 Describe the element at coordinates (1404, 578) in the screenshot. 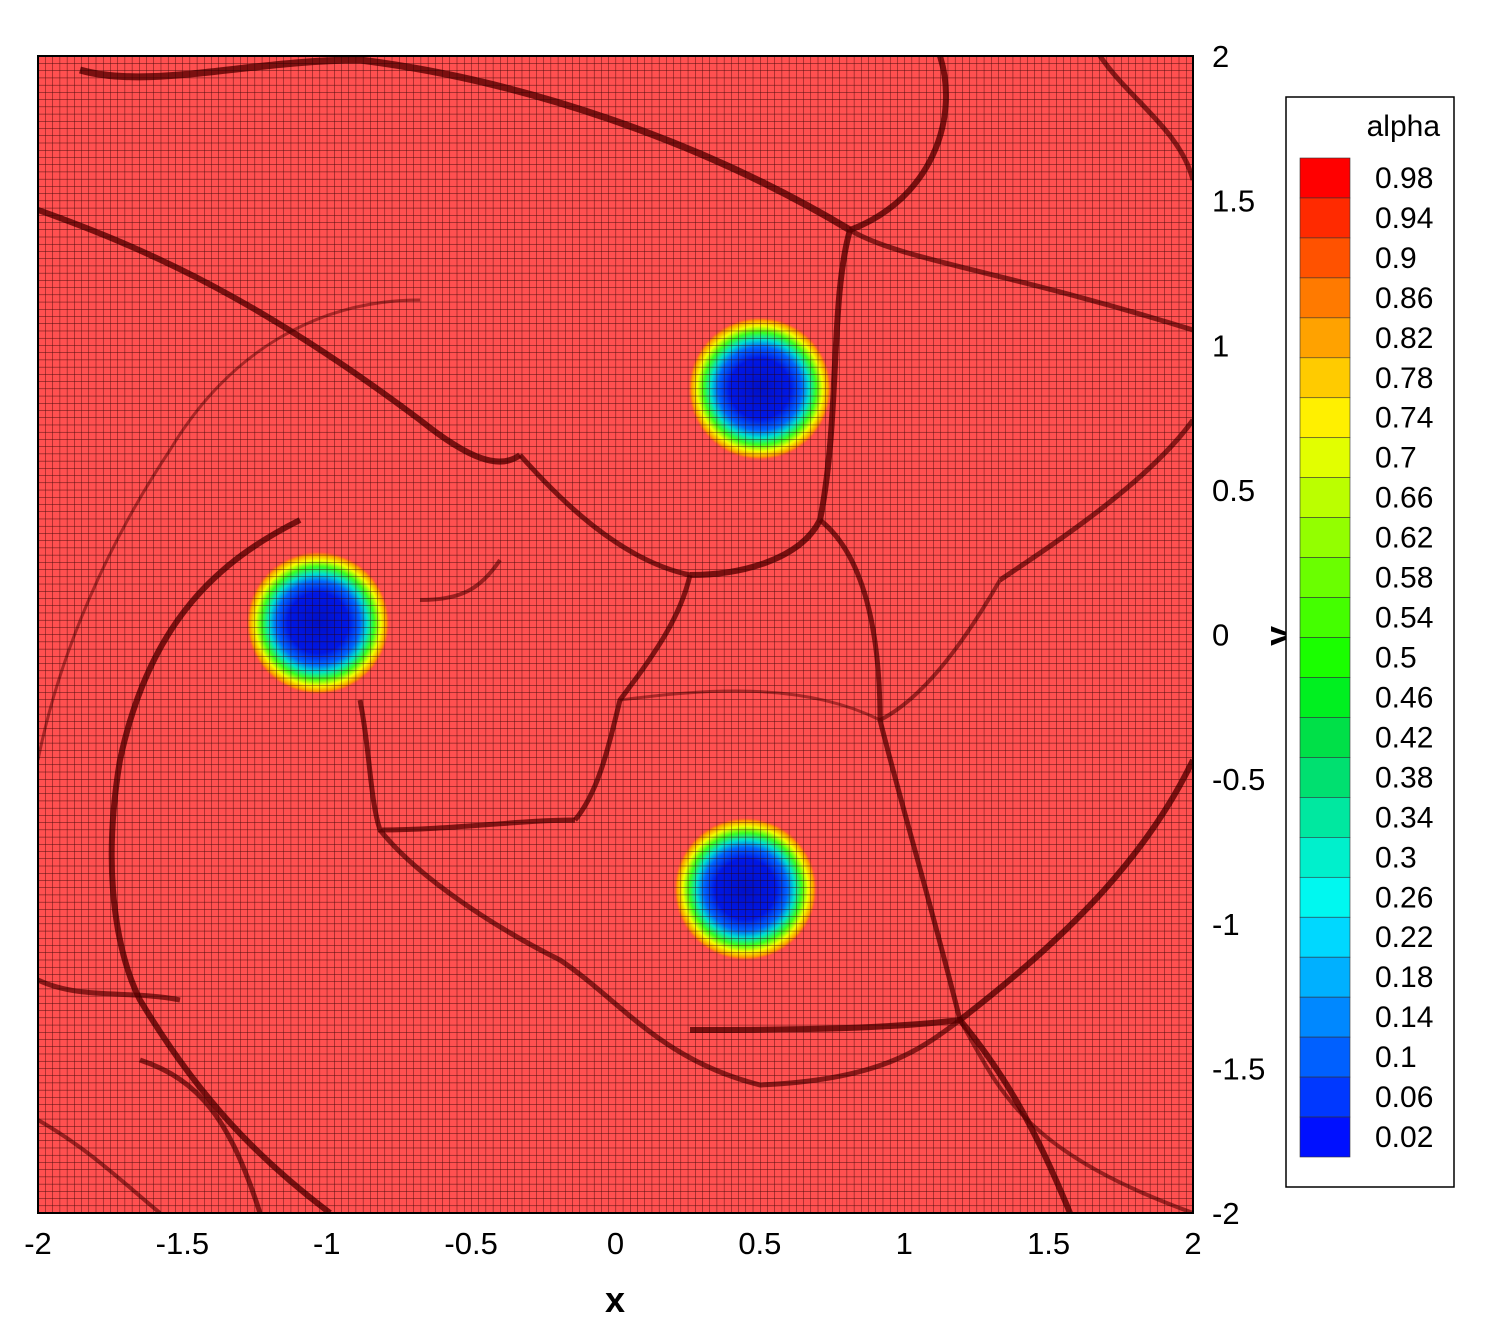

I see `legend-label: 0.58` at that location.